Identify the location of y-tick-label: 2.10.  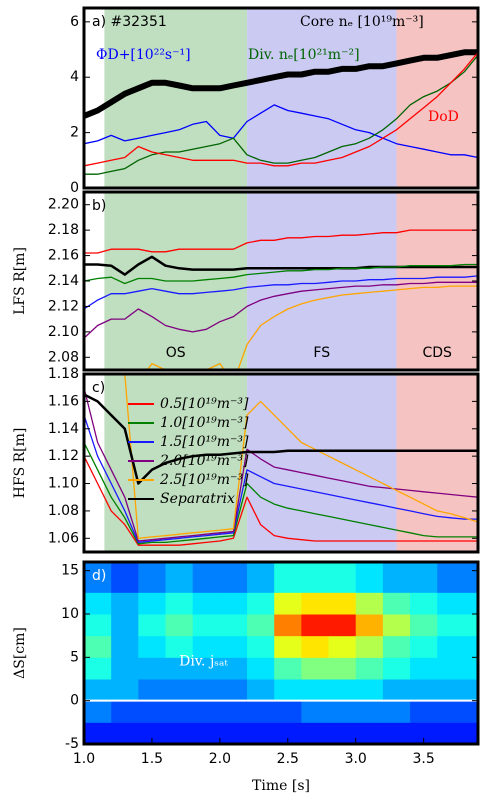
(63, 332).